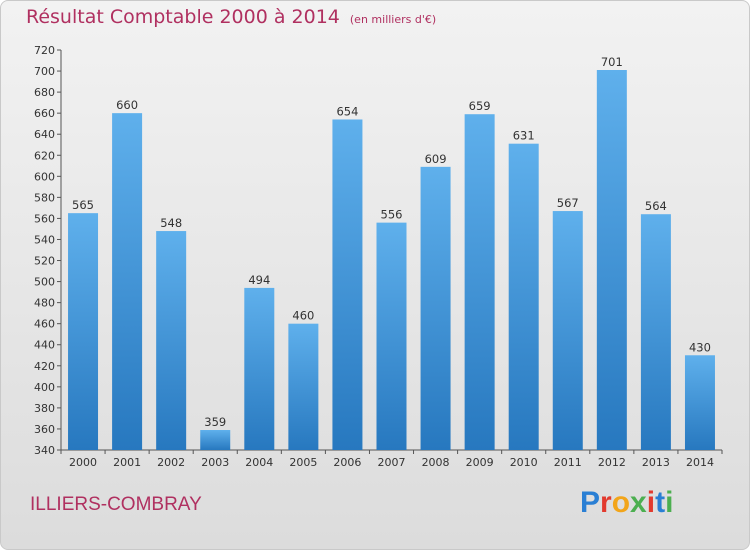 Image resolution: width=750 pixels, height=550 pixels. Describe the element at coordinates (171, 340) in the screenshot. I see `bar-2002` at that location.